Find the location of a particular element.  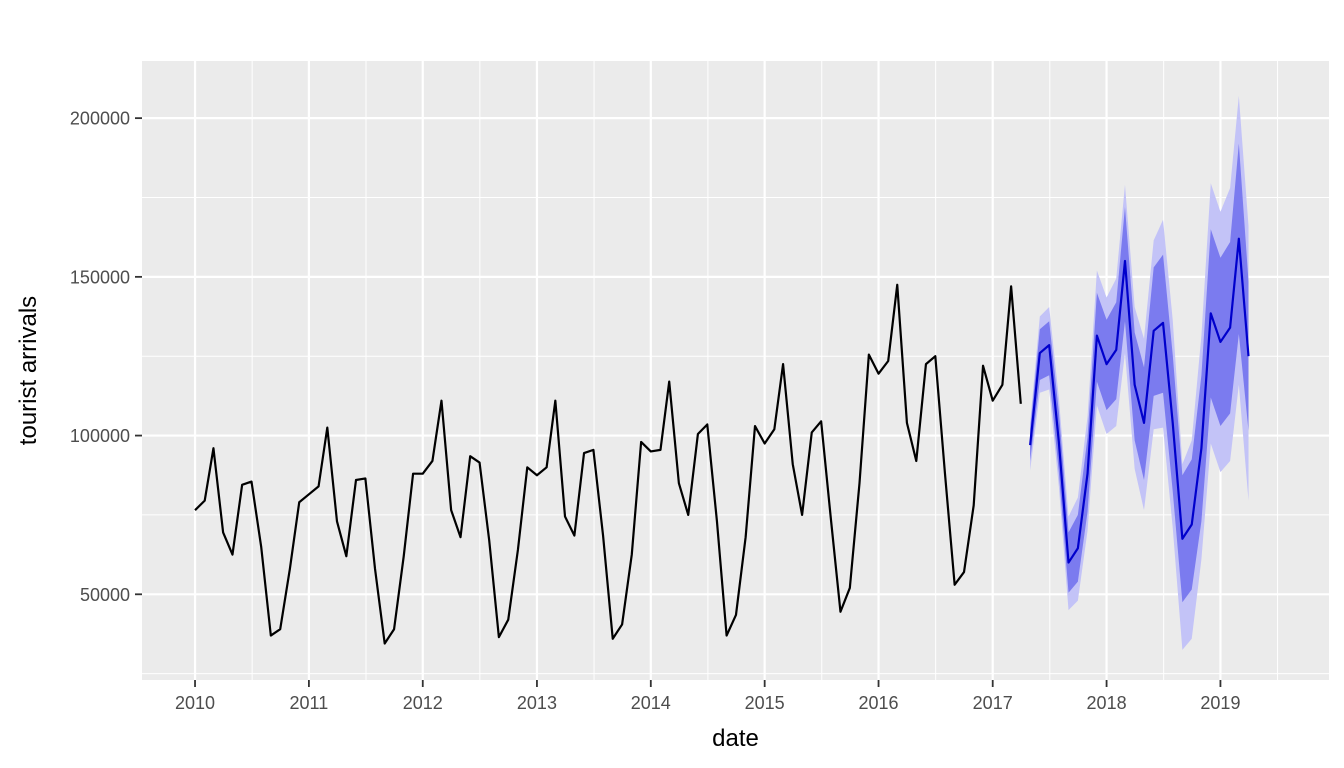

y-axis-title: tourist arrivals is located at coordinates (28, 370).